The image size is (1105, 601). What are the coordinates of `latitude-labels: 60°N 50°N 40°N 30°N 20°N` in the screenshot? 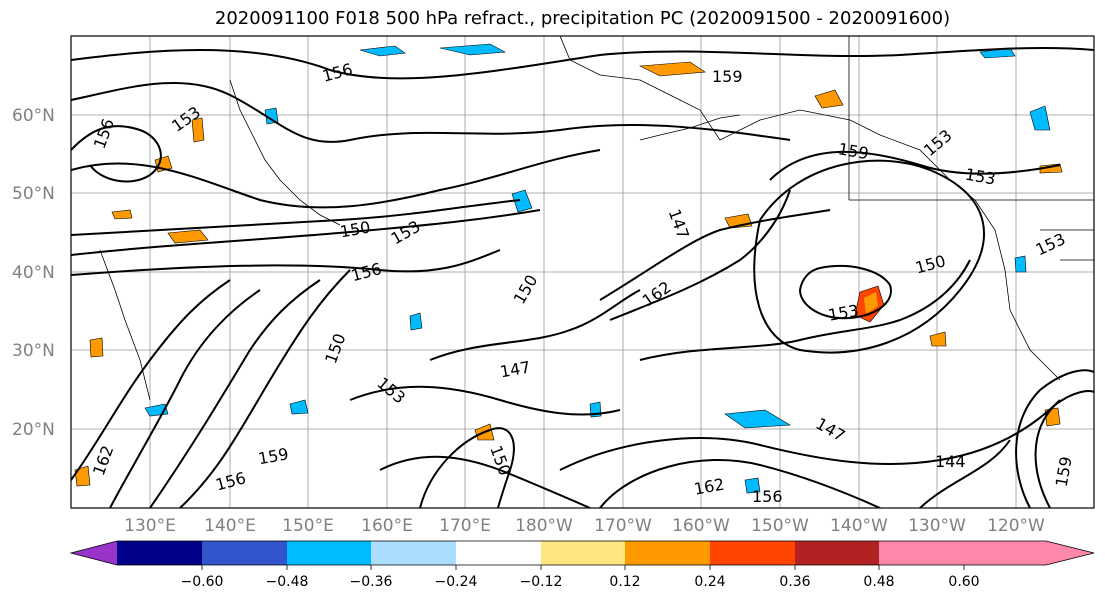 It's located at (33, 273).